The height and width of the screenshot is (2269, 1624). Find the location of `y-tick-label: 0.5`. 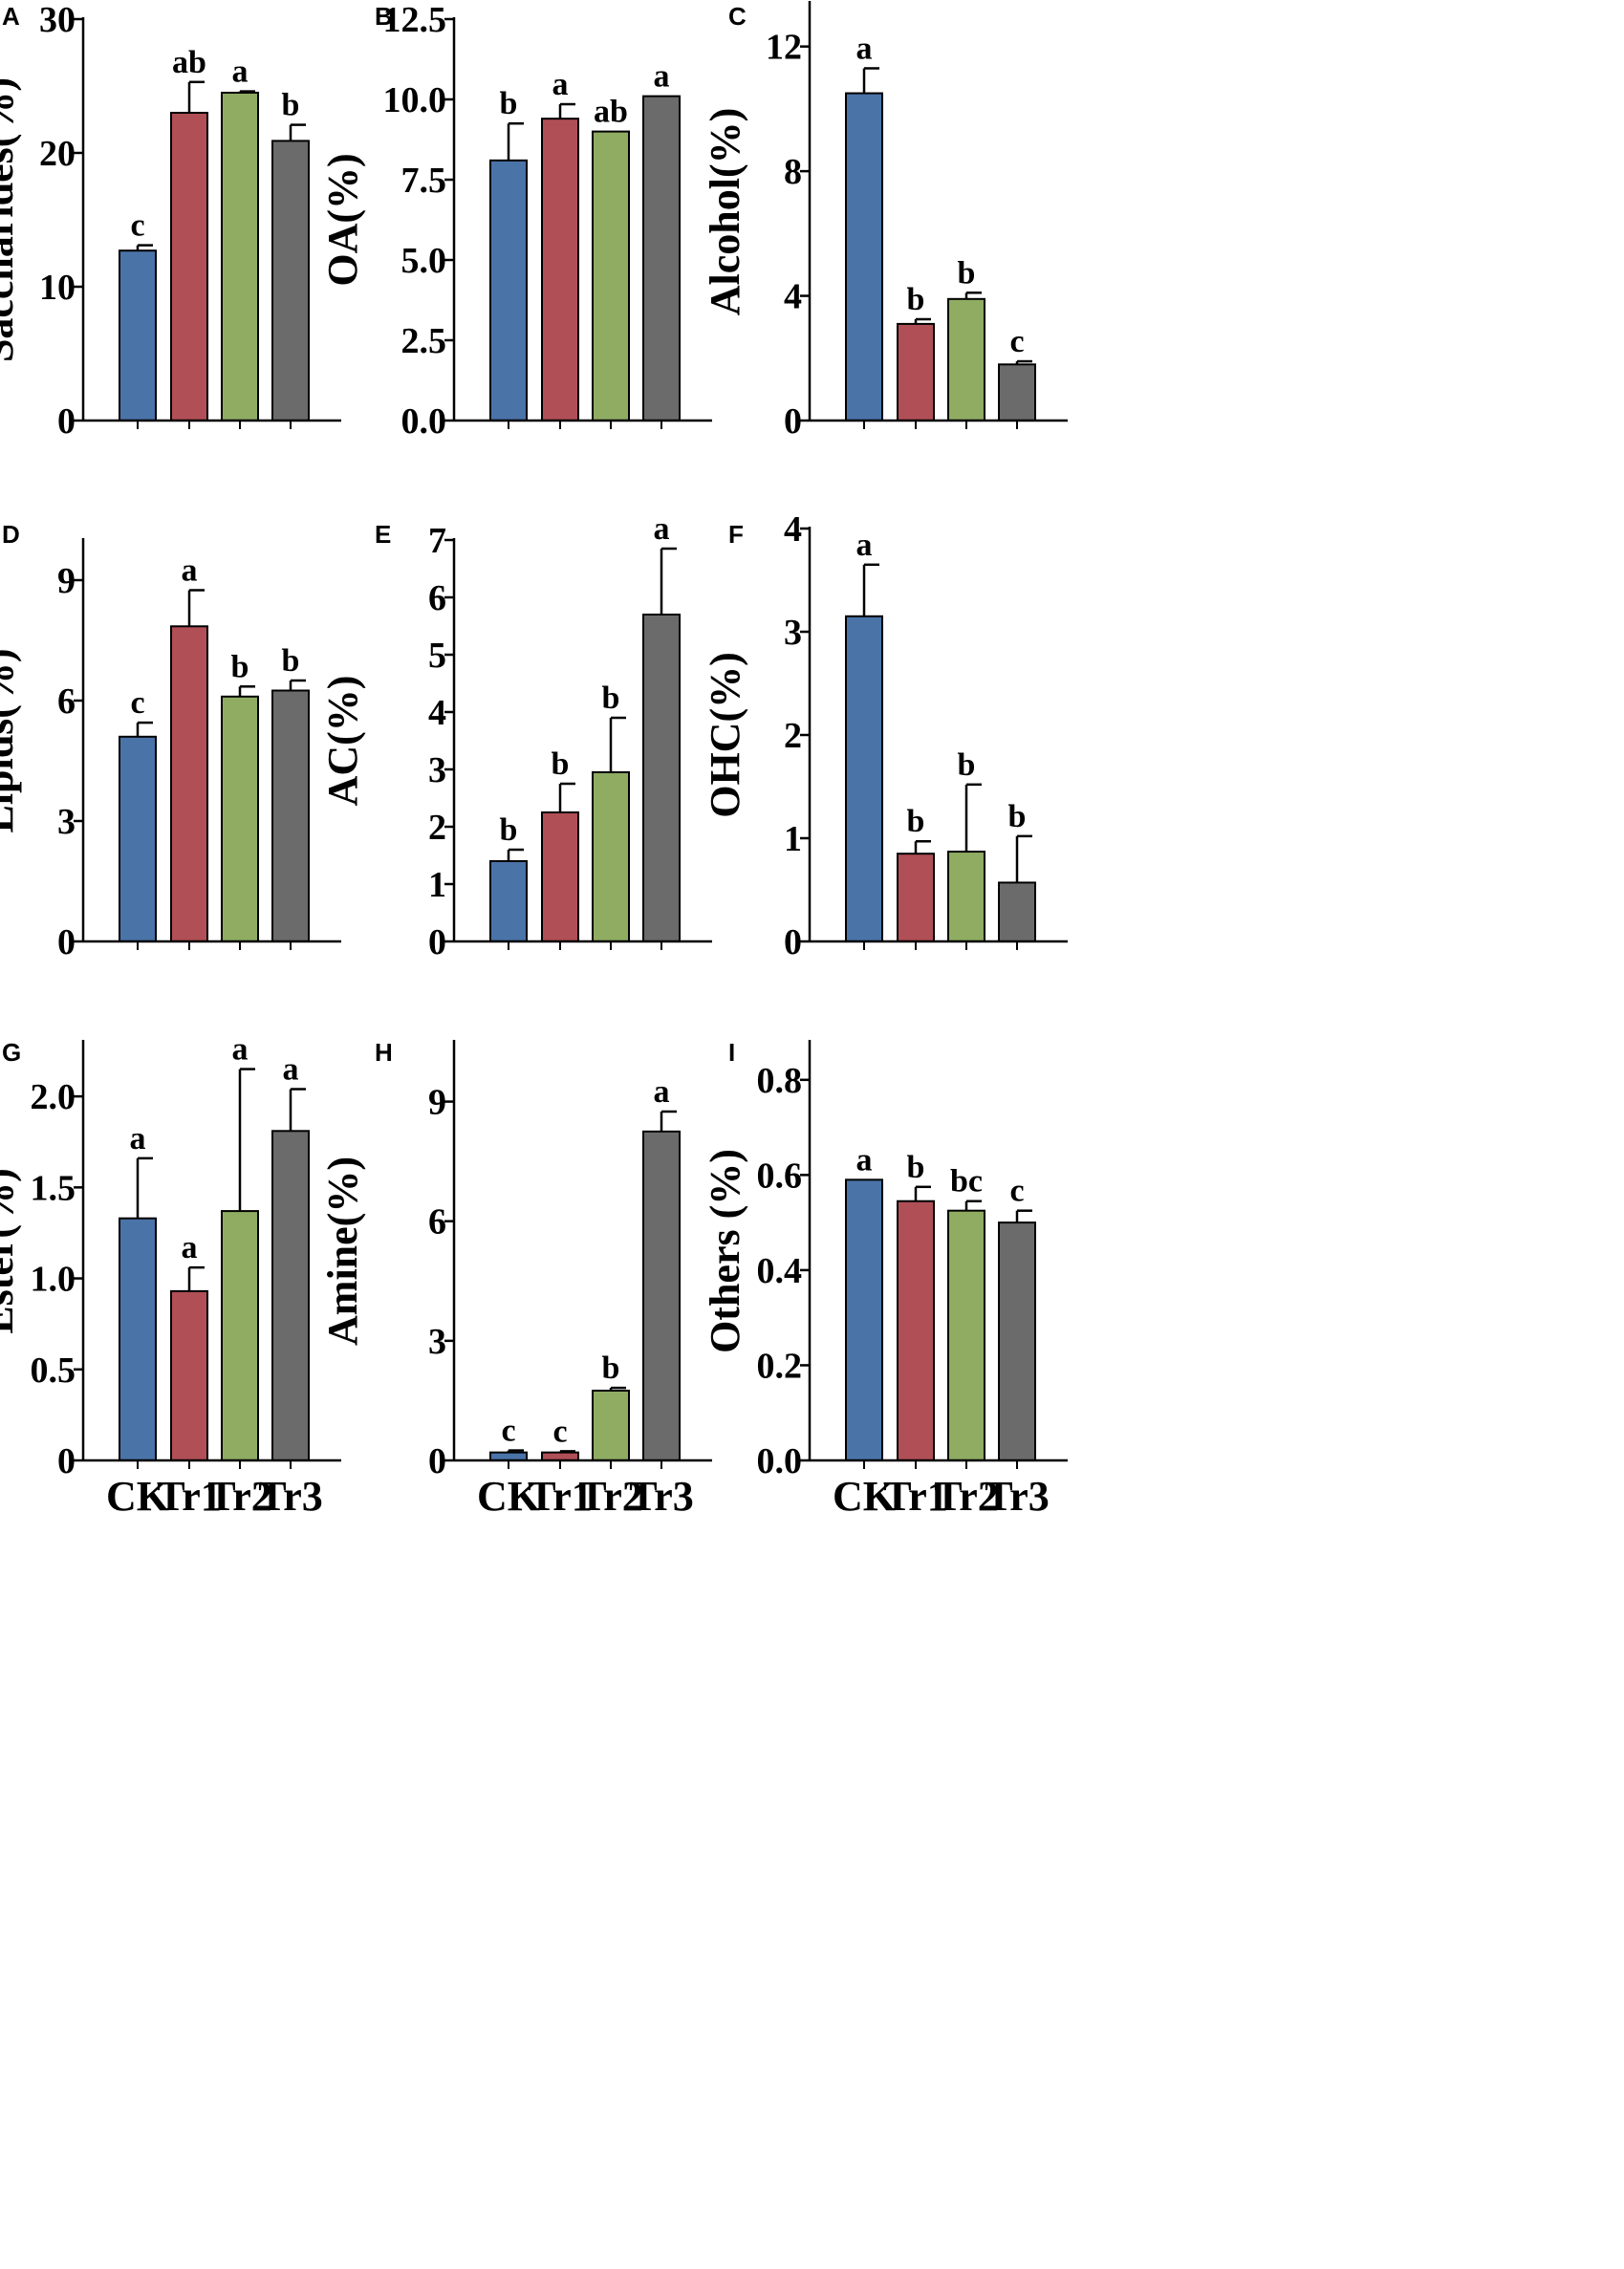

y-tick-label: 0.5 is located at coordinates (54, 1371).